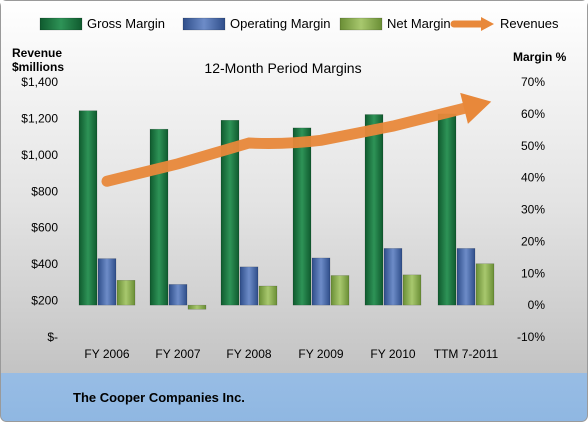 The image size is (588, 422). What do you see at coordinates (204, 24) in the screenshot?
I see `legend-swatch-operating-margin` at bounding box center [204, 24].